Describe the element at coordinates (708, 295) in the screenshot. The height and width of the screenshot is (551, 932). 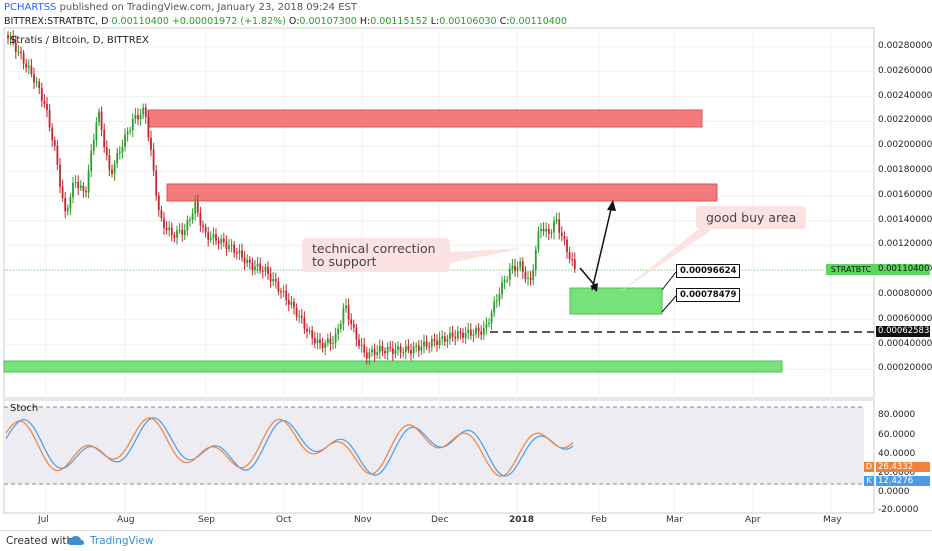
I see `box-bottom-price-label: 0.00078479` at that location.